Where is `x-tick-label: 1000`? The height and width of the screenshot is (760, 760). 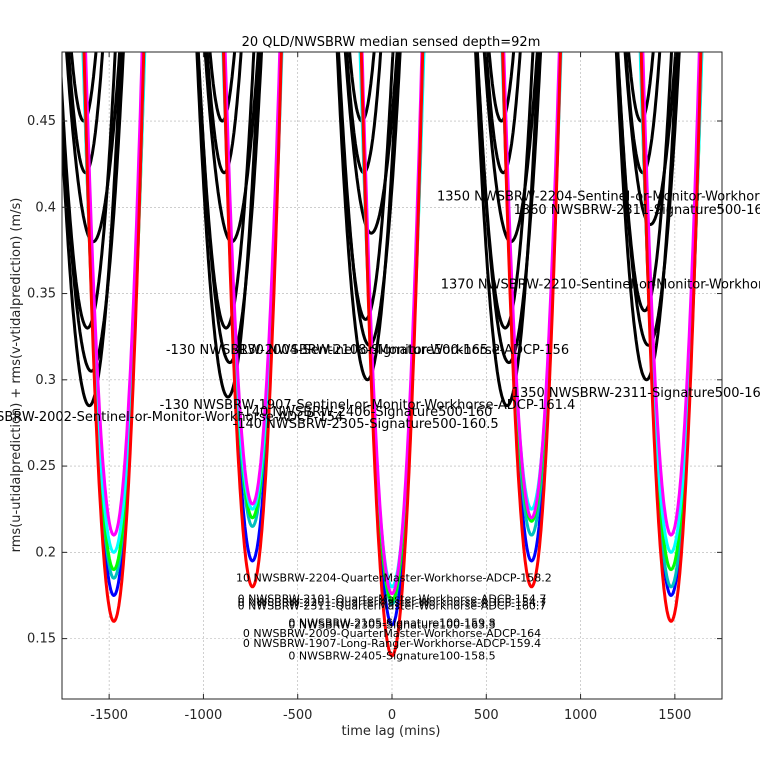
x-tick-label: 1000 is located at coordinates (580, 715).